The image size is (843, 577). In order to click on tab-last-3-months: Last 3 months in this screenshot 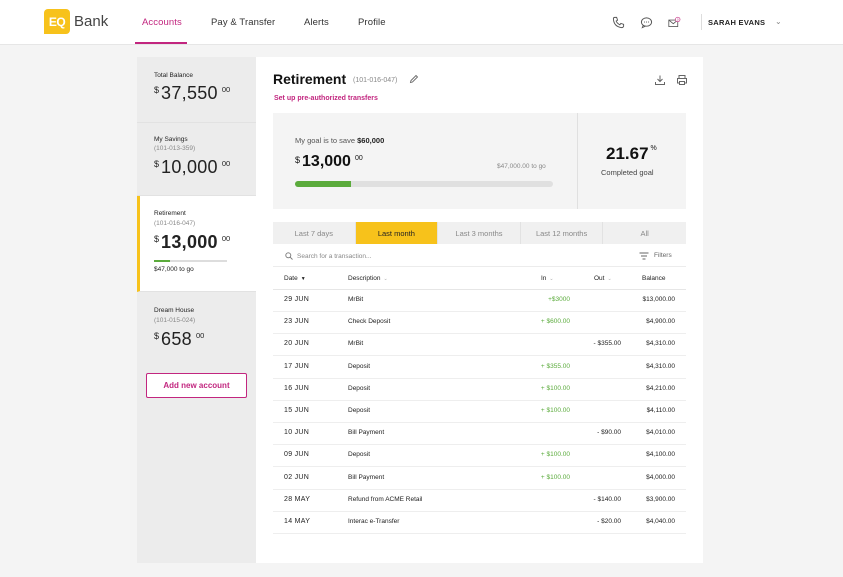, I will do `click(479, 233)`.